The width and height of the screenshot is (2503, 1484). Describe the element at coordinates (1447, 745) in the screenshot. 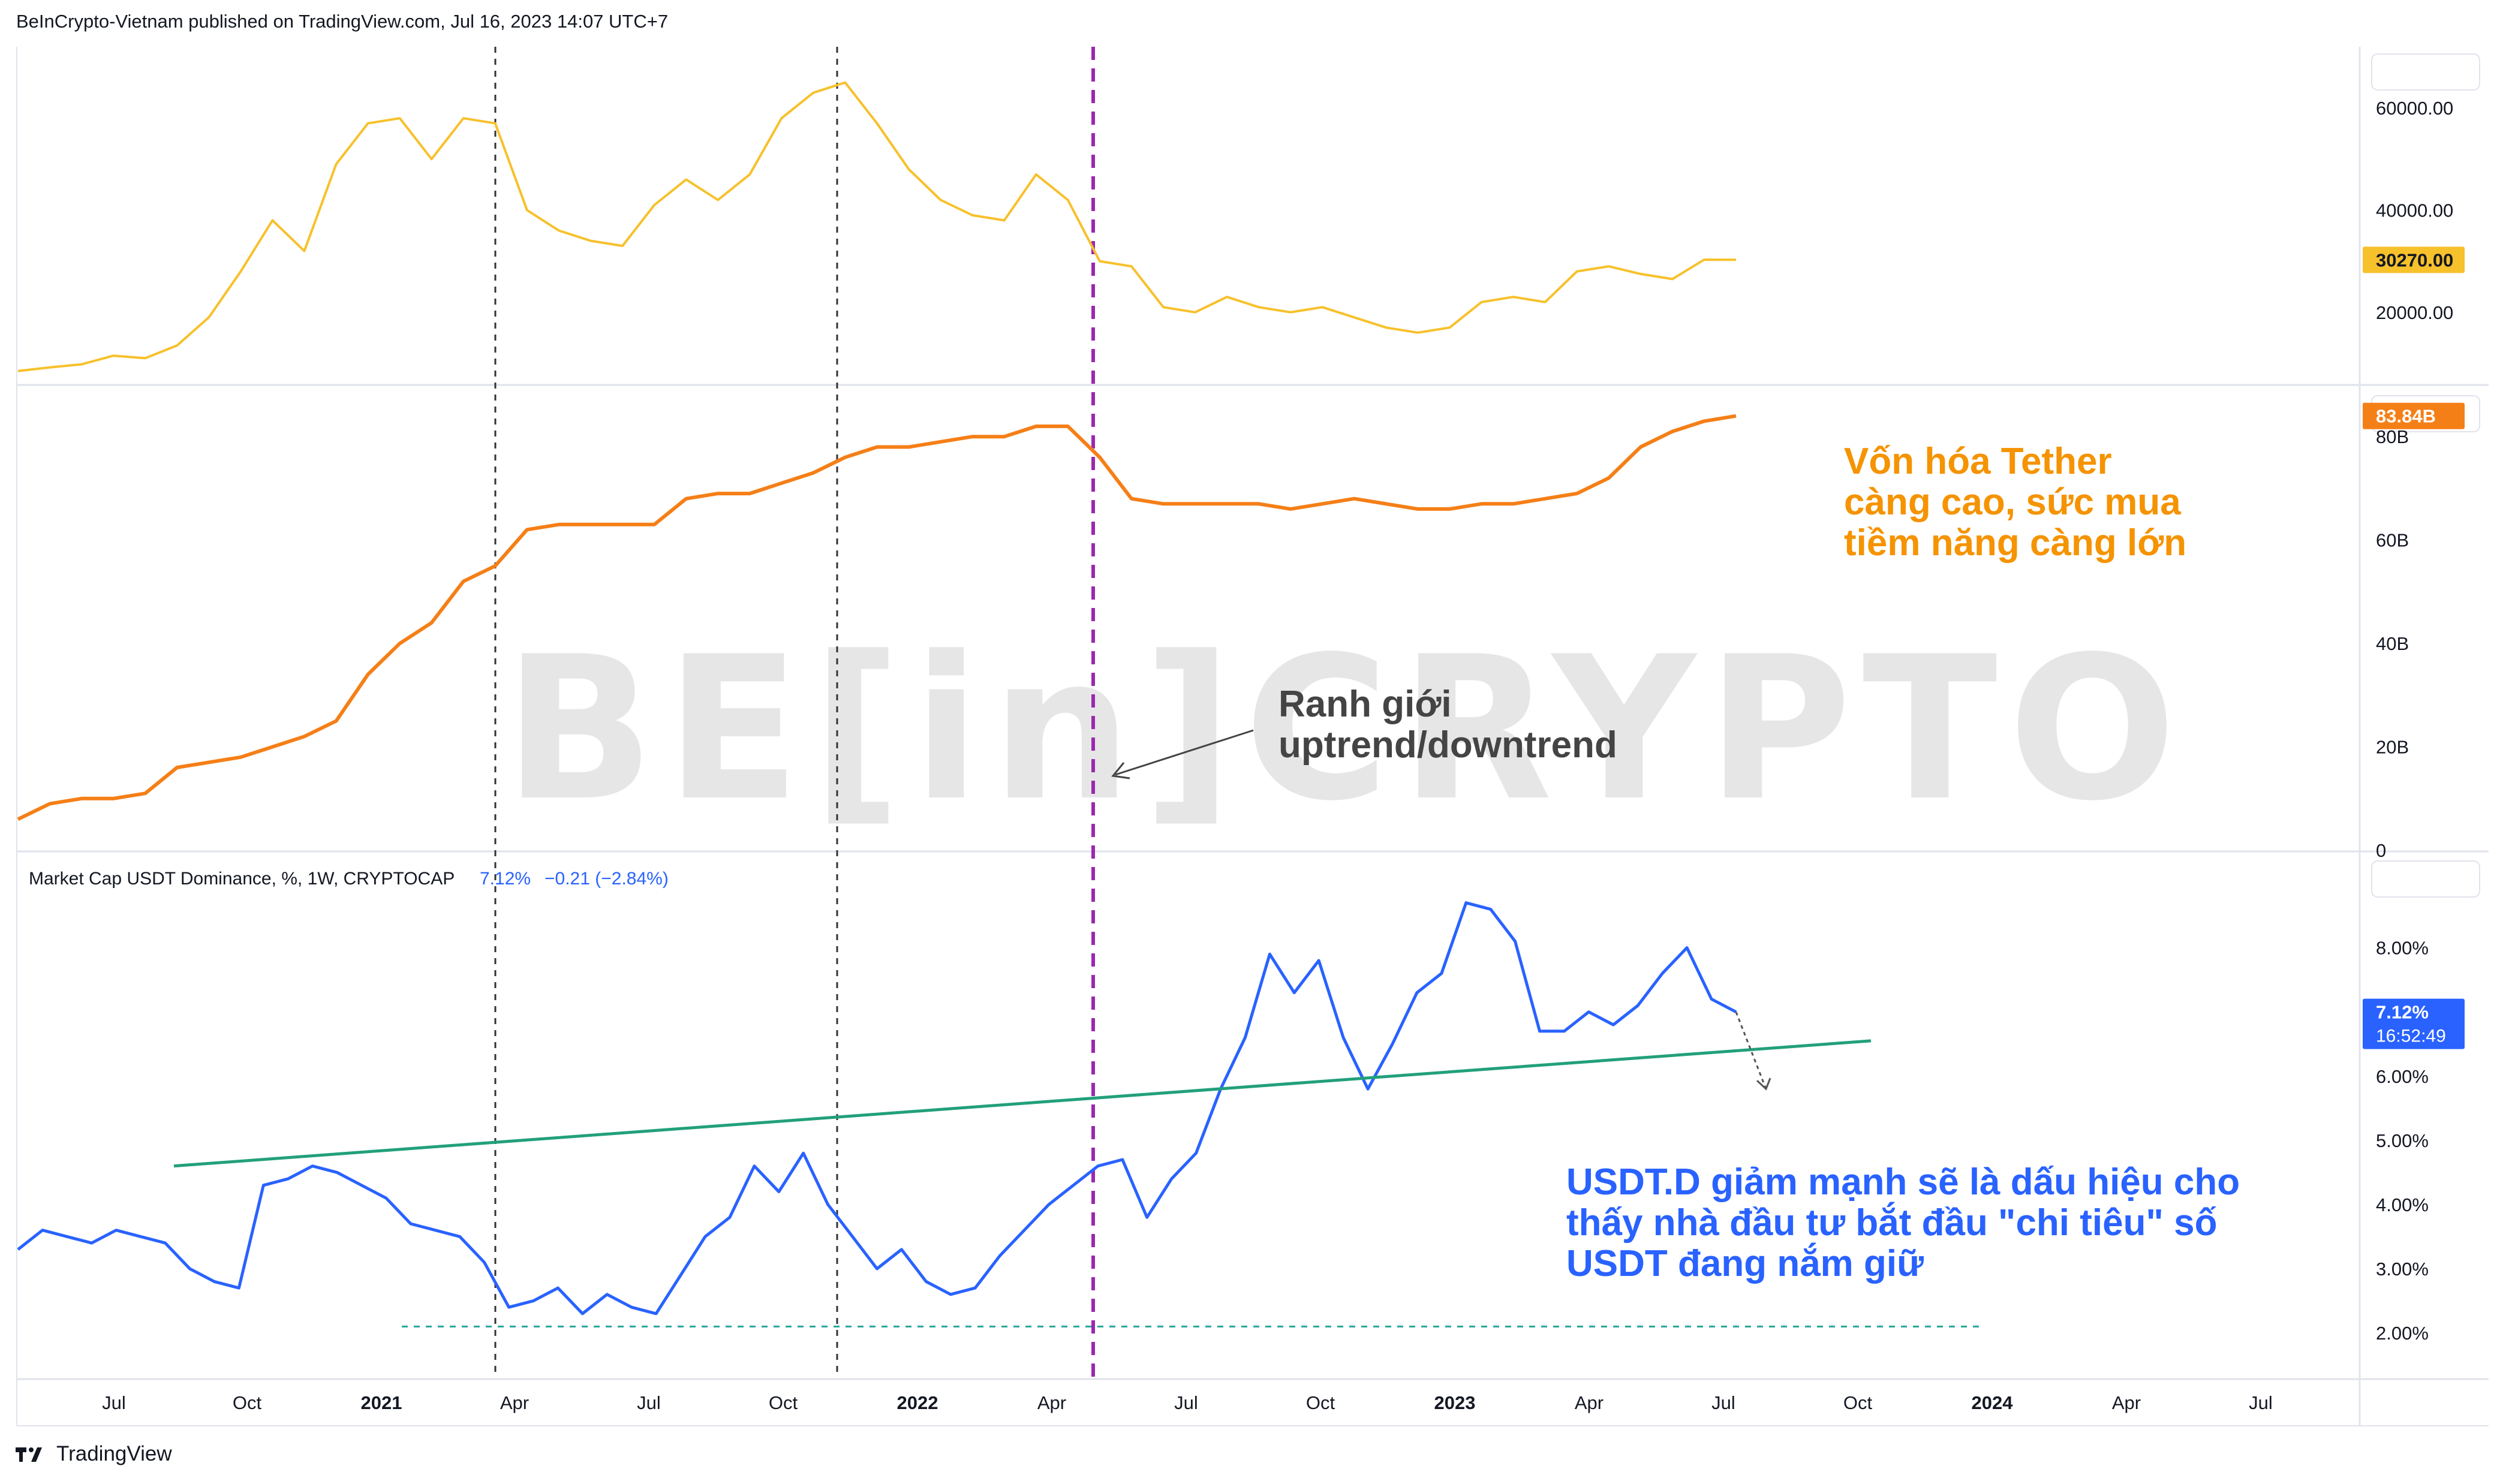

I see `annotation-text: uptrend/downtrend` at that location.